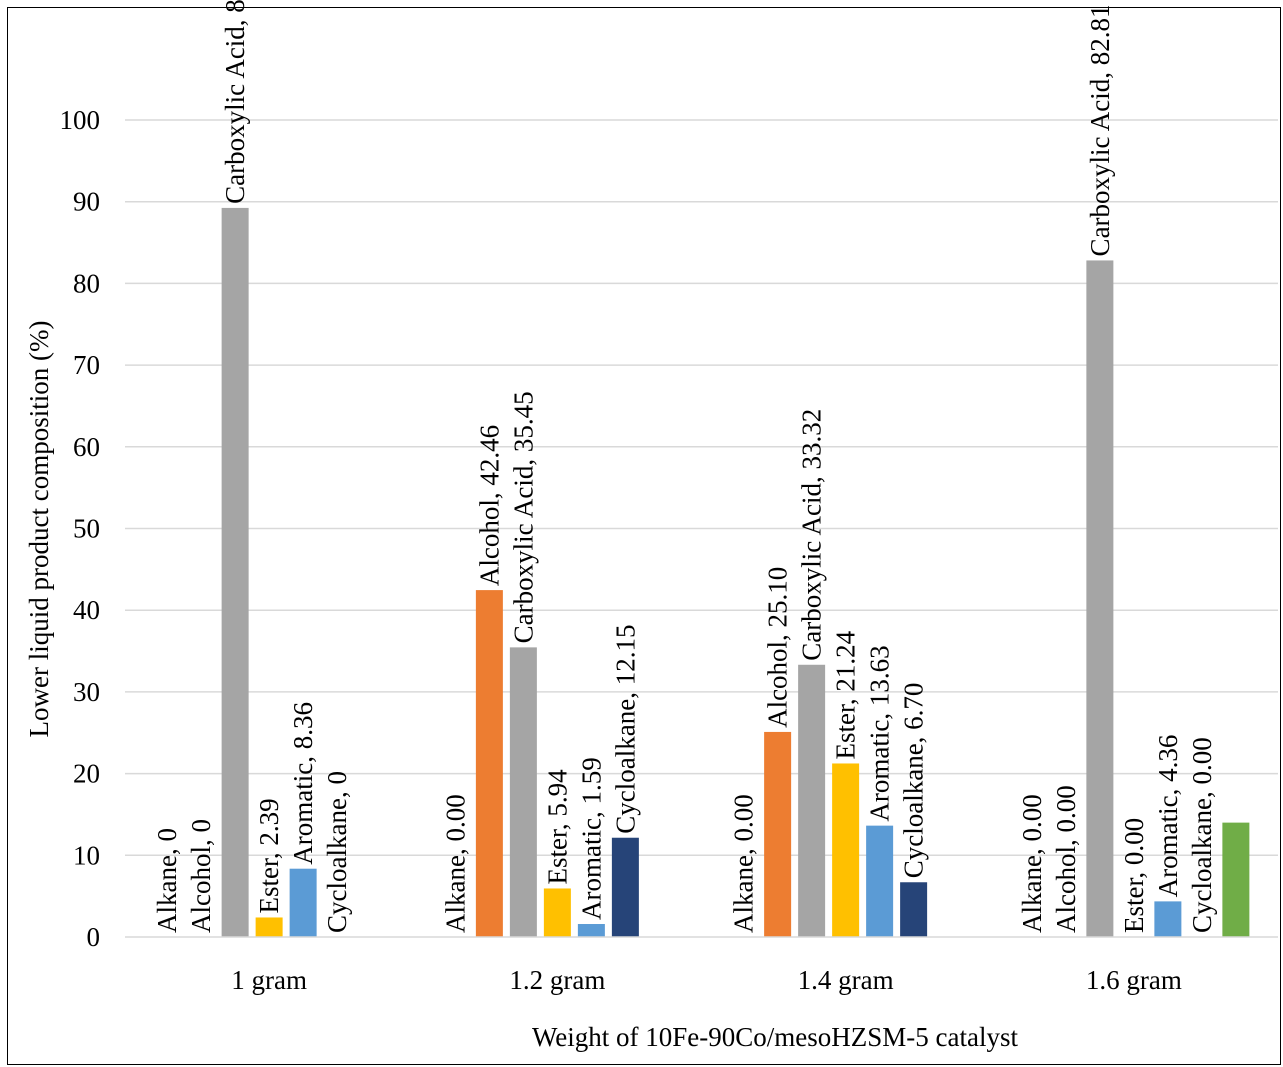 Image resolution: width=1283 pixels, height=1067 pixels. I want to click on y-tick-label: 20, so click(86, 774).